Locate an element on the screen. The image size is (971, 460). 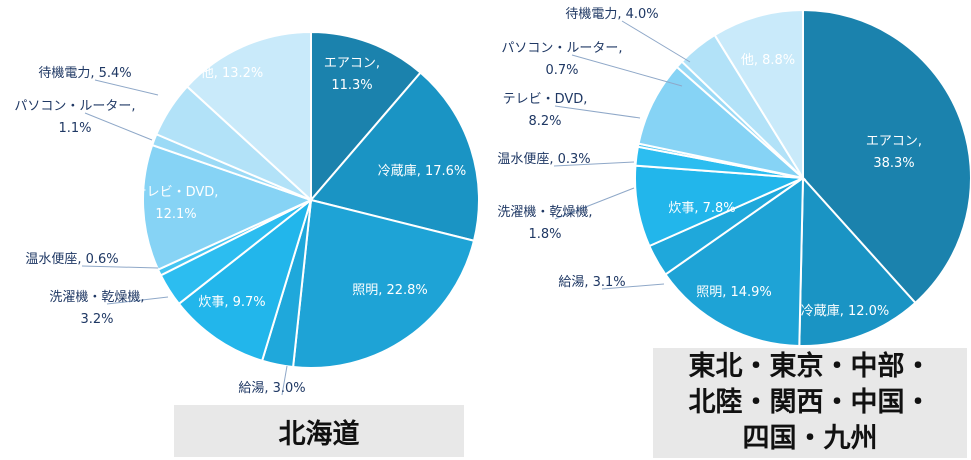
slice-label: エアコン, 11.3% is located at coordinates (352, 74).